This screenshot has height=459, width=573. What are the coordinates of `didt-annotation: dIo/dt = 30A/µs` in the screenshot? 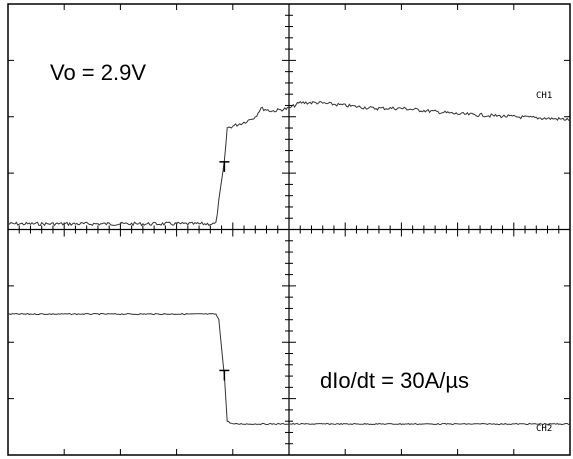 It's located at (395, 380).